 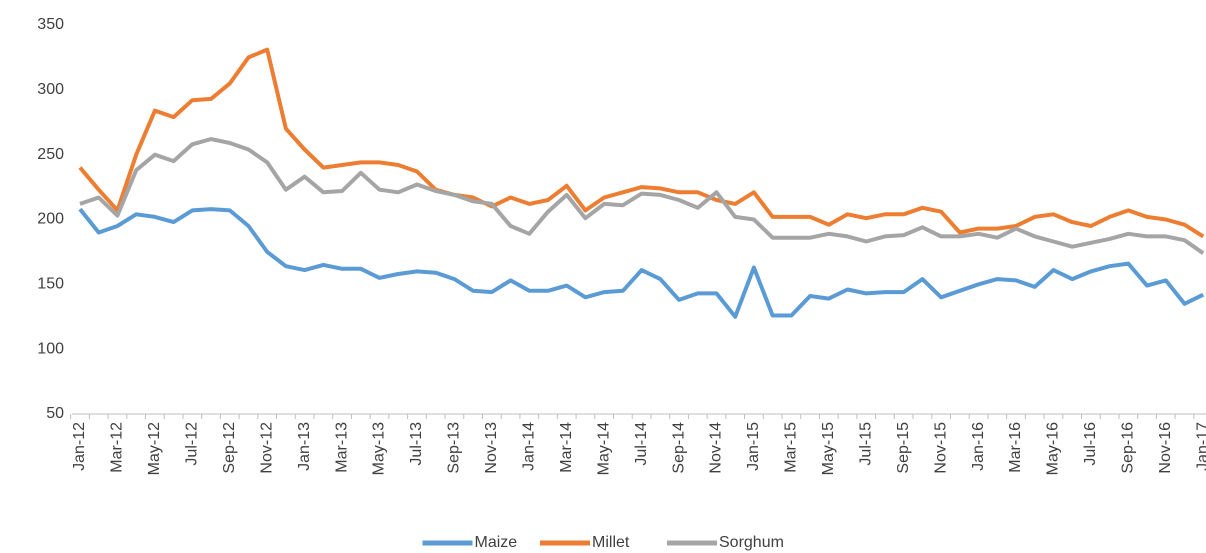 What do you see at coordinates (50, 284) in the screenshot?
I see `y-tick-label: 150` at bounding box center [50, 284].